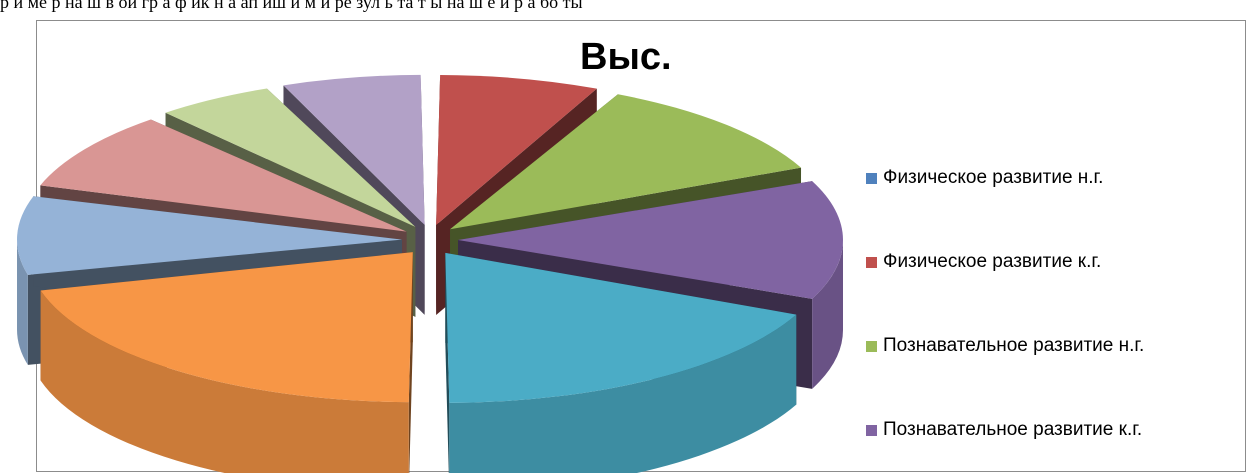  Describe the element at coordinates (993, 177) in the screenshot. I see `legend-label: Физическое развитие н.г.` at that location.